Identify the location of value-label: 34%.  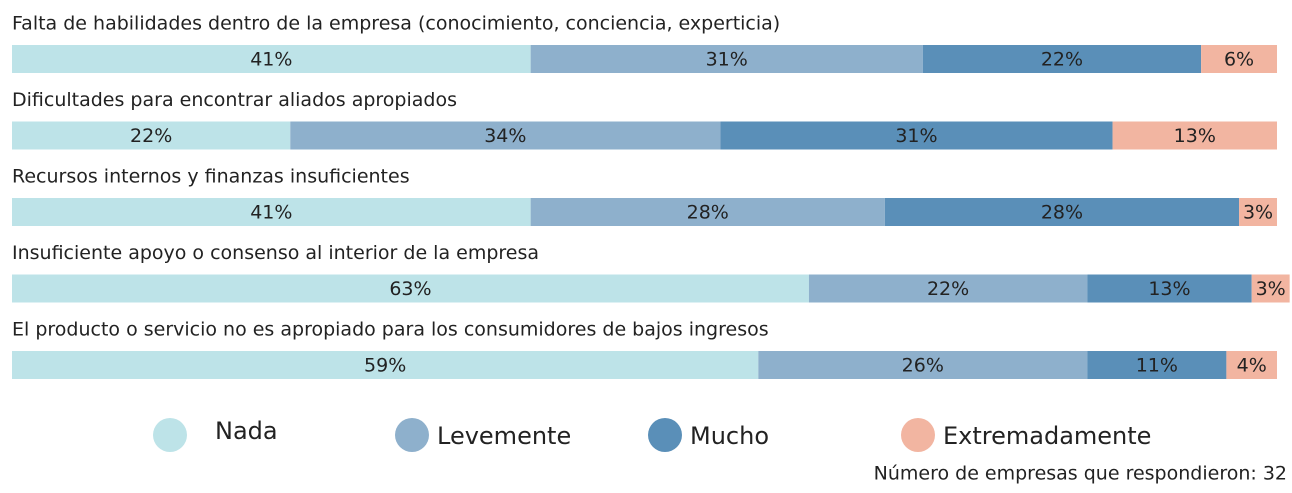
(505, 136).